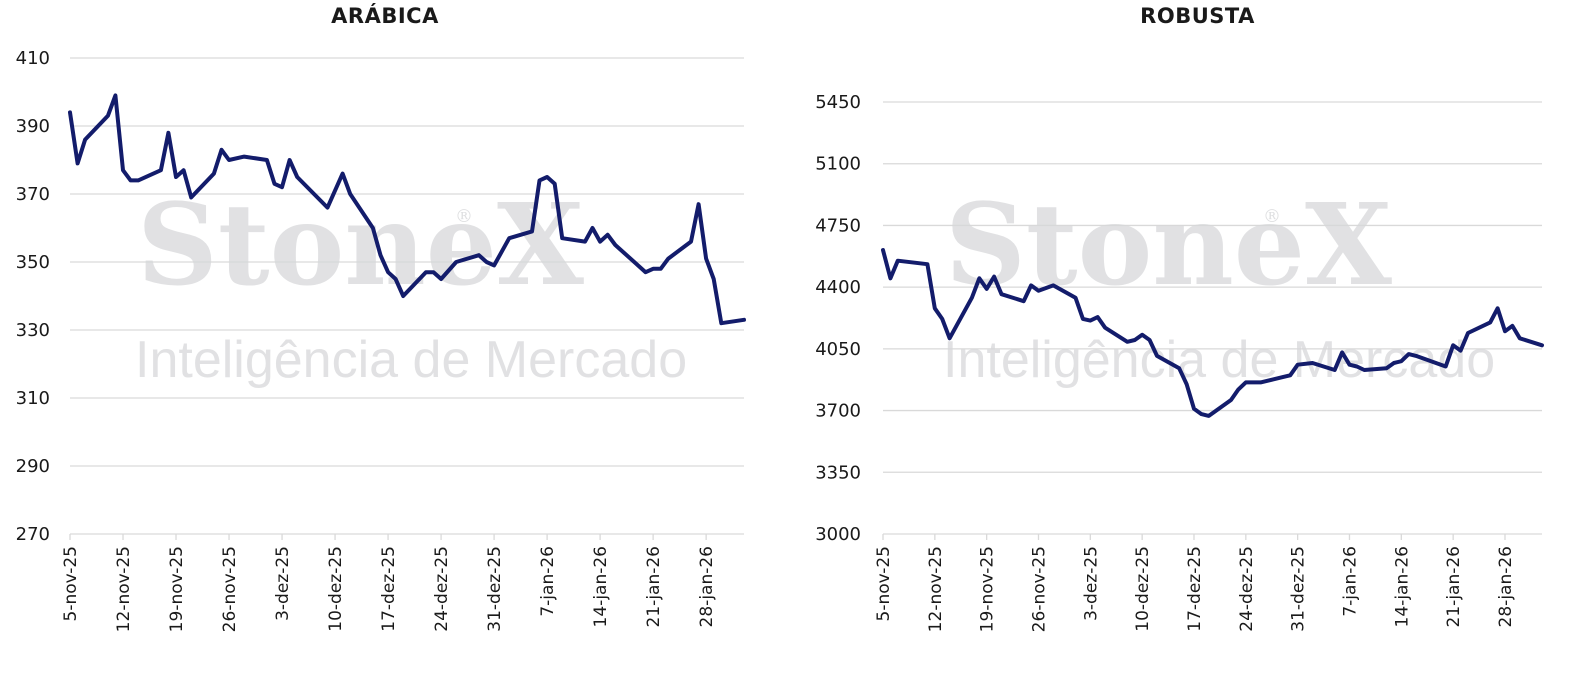  I want to click on chart-title: ROBUSTA, so click(1197, 16).